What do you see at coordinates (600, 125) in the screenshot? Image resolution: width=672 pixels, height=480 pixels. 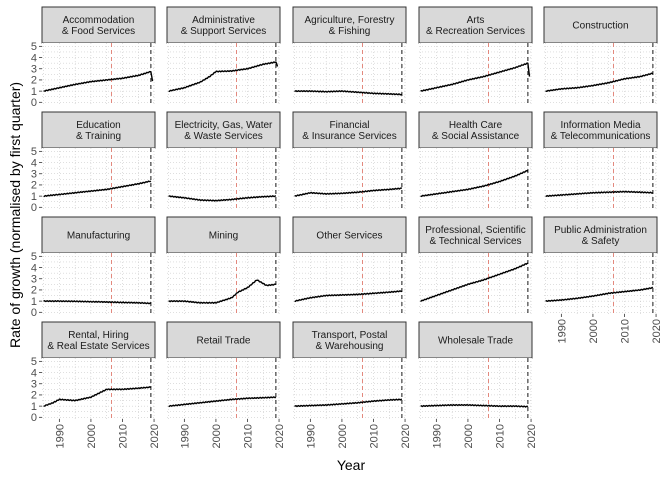 I see `facet-strip-label: Information Media` at bounding box center [600, 125].